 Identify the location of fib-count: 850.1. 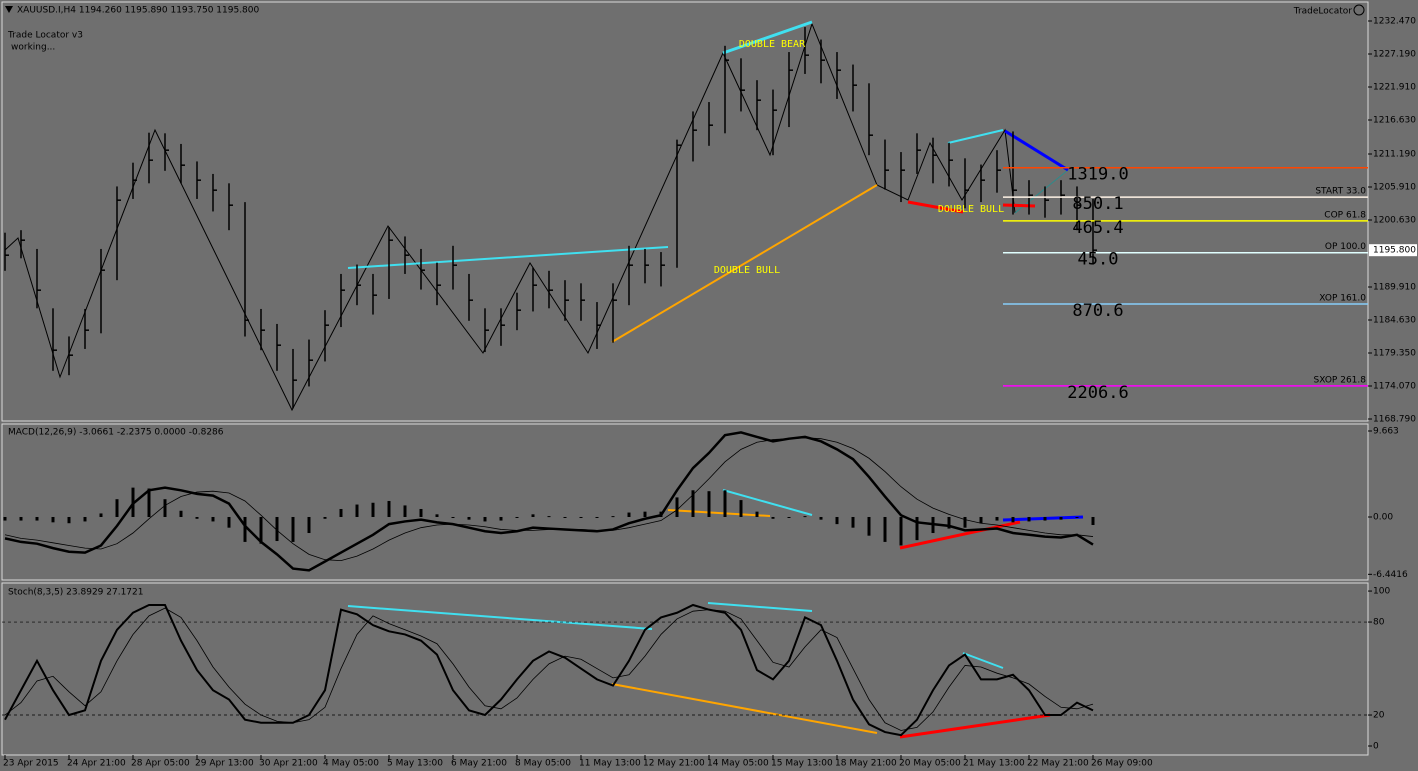
(1097, 204).